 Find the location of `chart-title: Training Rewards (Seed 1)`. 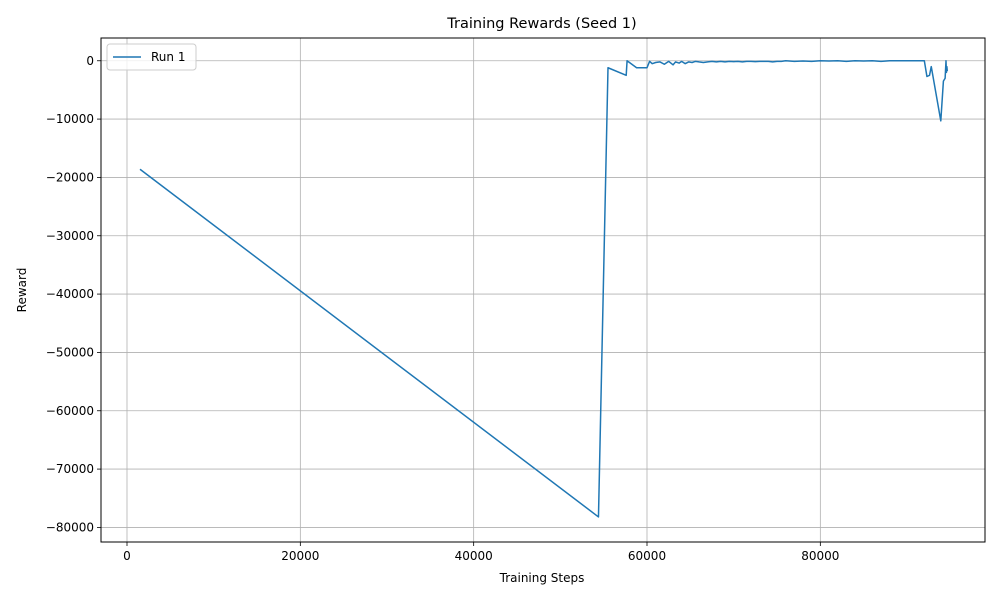

chart-title: Training Rewards (Seed 1) is located at coordinates (541, 24).